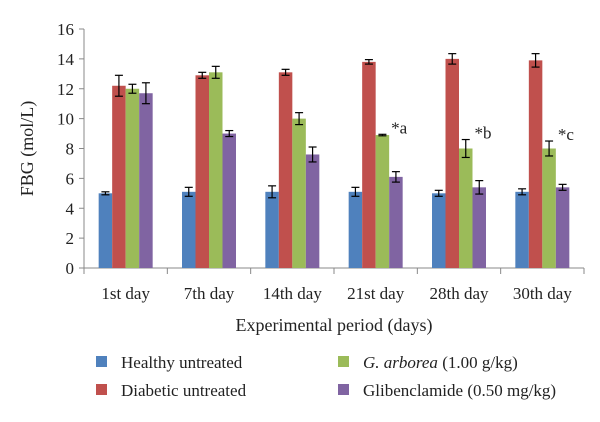  I want to click on x-tick-label: 1st day, so click(125, 293).